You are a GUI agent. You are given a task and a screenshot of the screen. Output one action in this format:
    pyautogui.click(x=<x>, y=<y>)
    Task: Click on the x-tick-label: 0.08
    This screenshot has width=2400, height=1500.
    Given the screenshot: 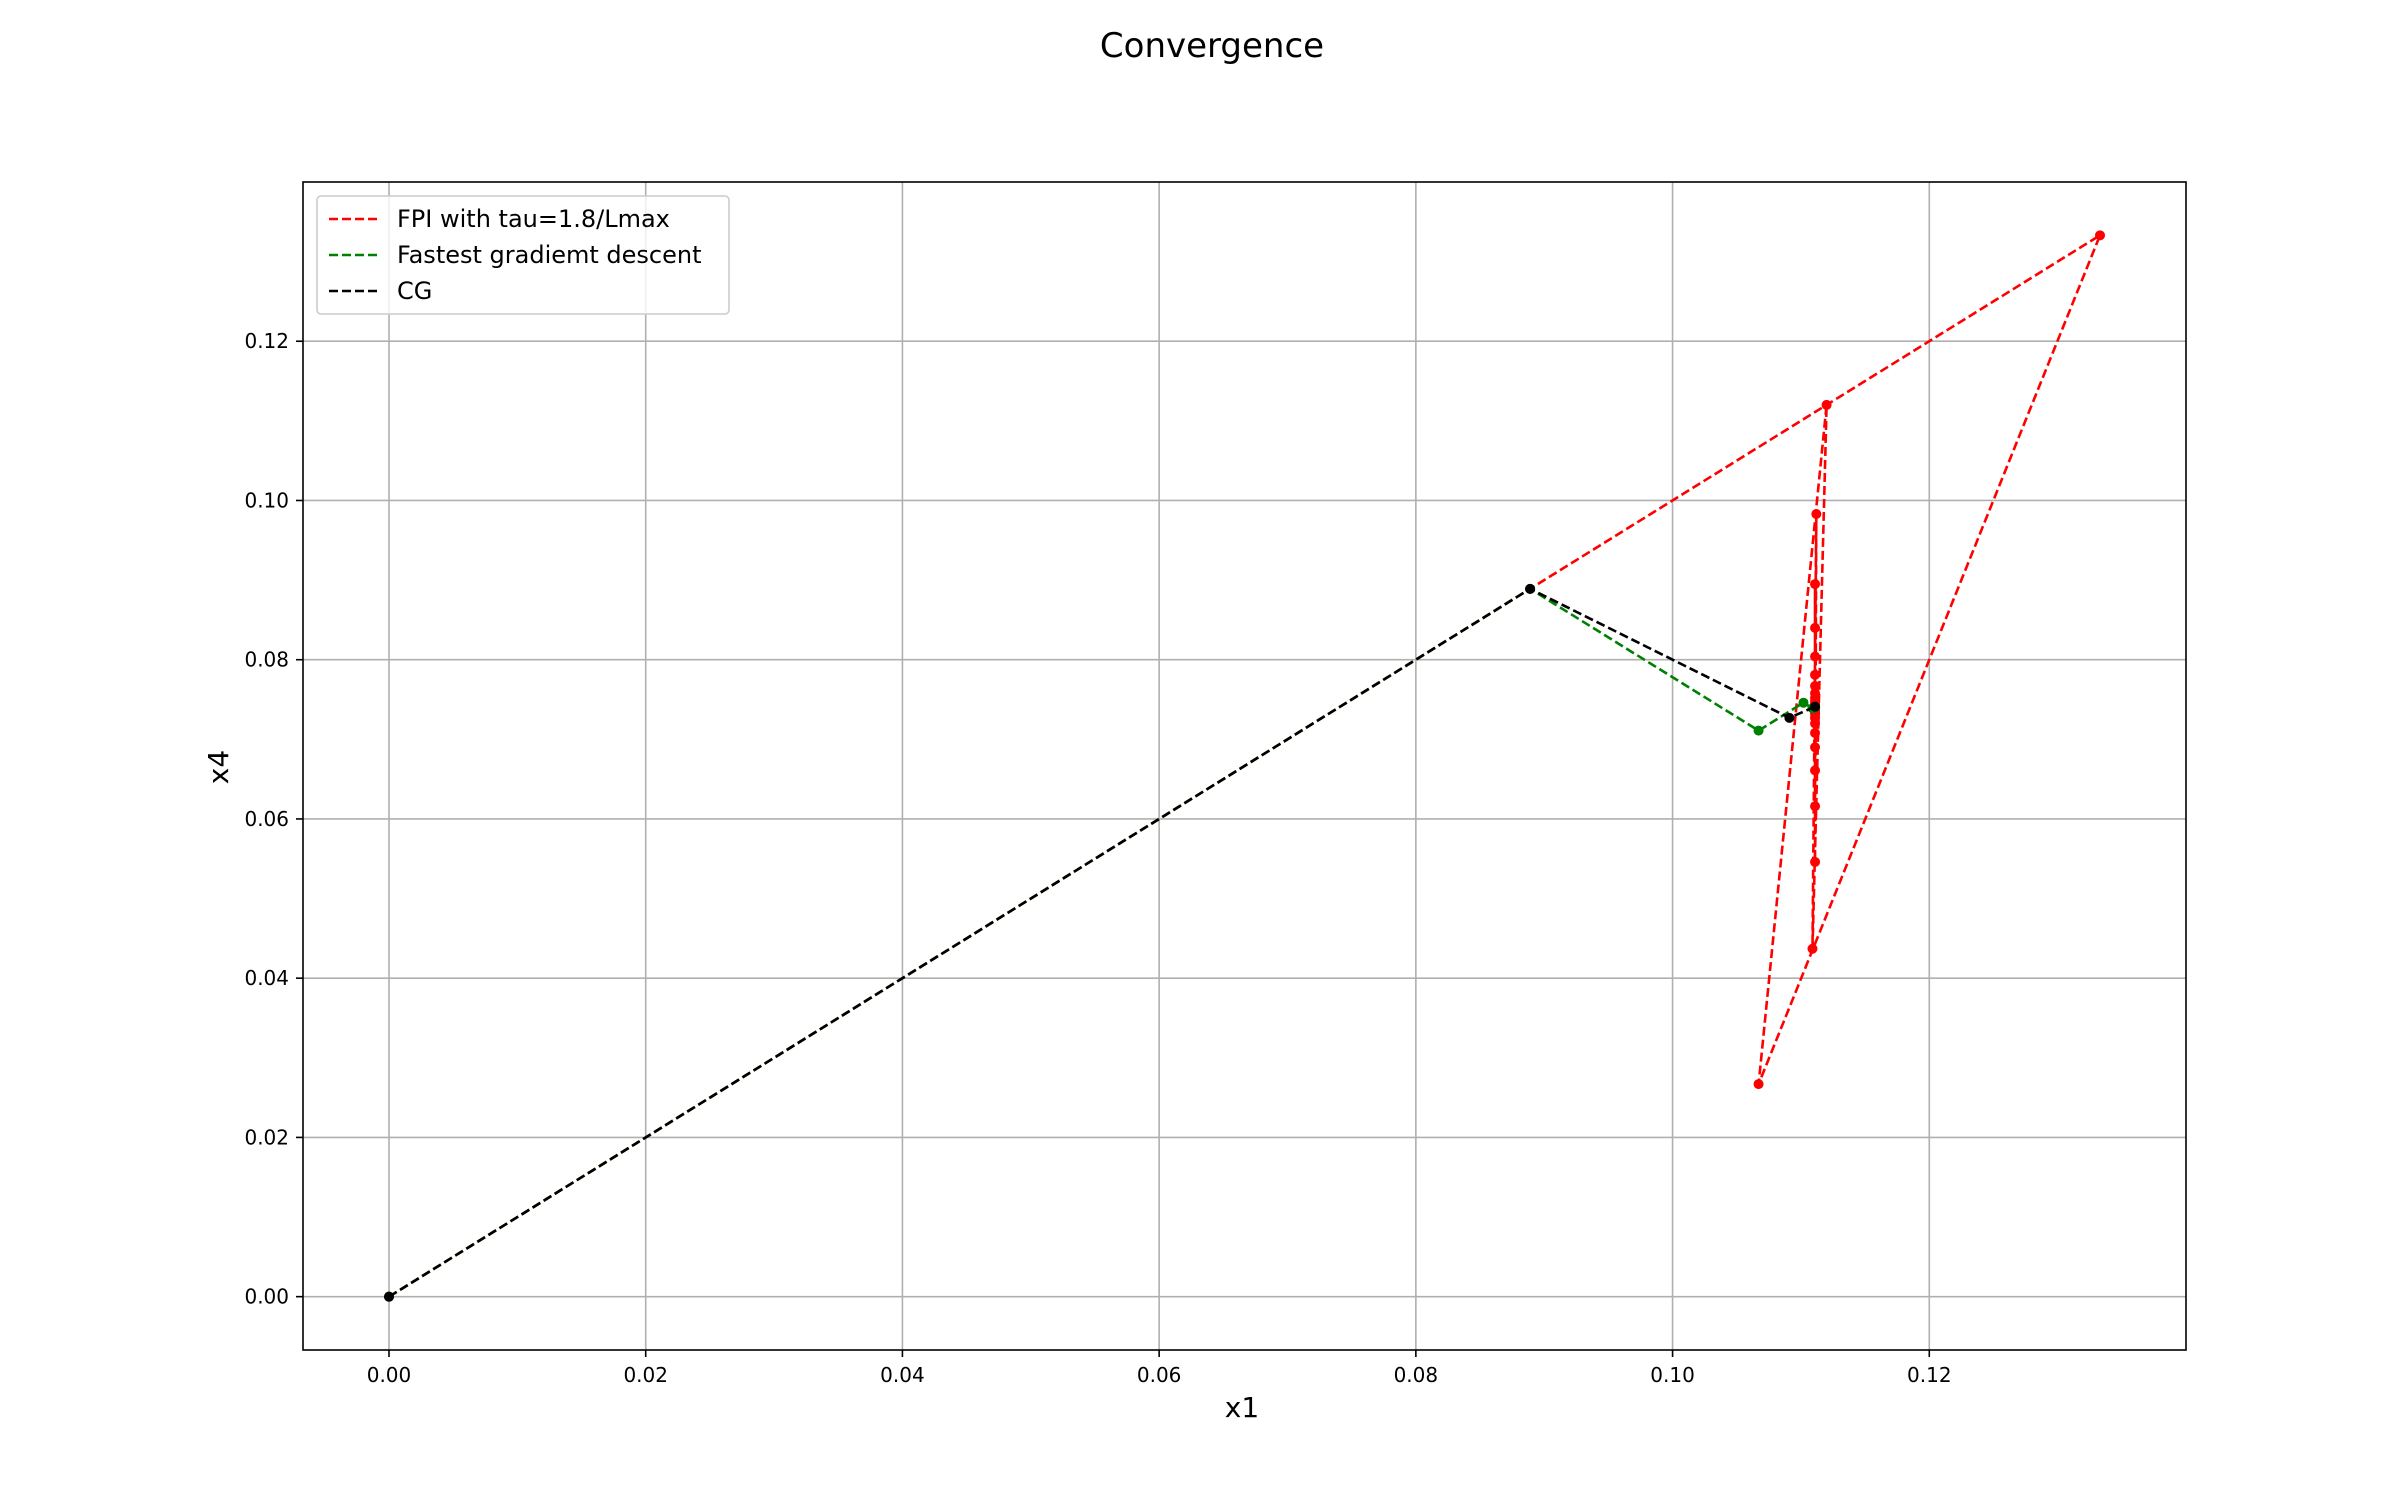 What is the action you would take?
    pyautogui.click(x=1416, y=1375)
    